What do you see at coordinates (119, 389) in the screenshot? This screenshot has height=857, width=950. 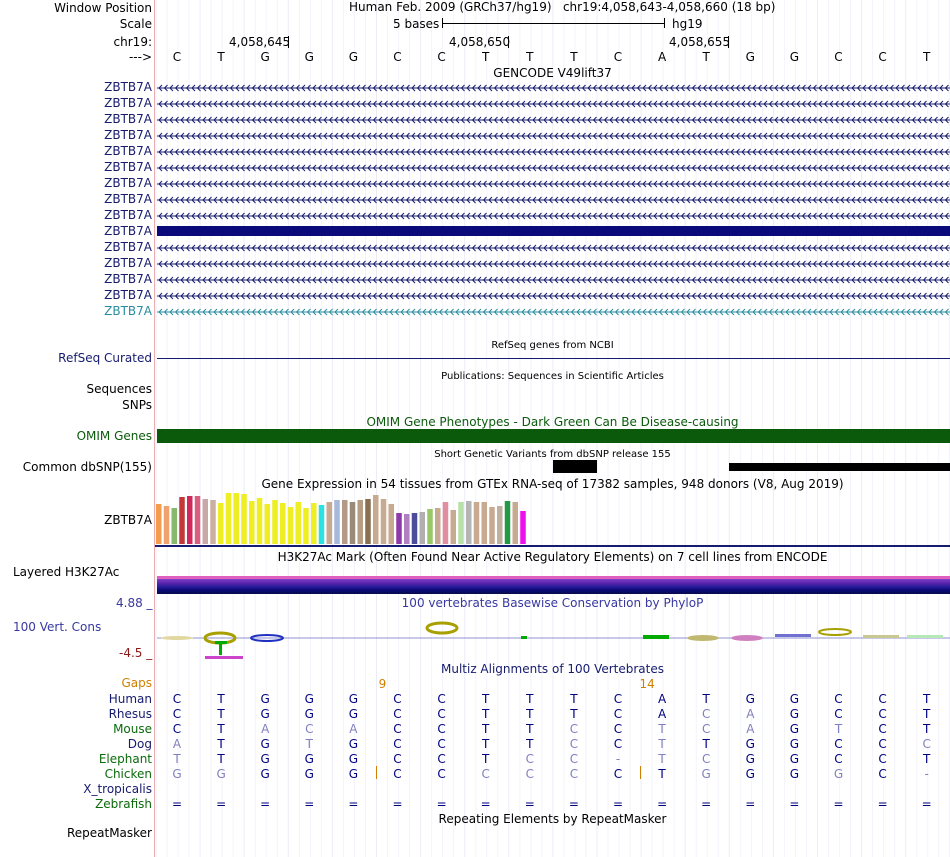 I see `sequences-label: Sequences` at bounding box center [119, 389].